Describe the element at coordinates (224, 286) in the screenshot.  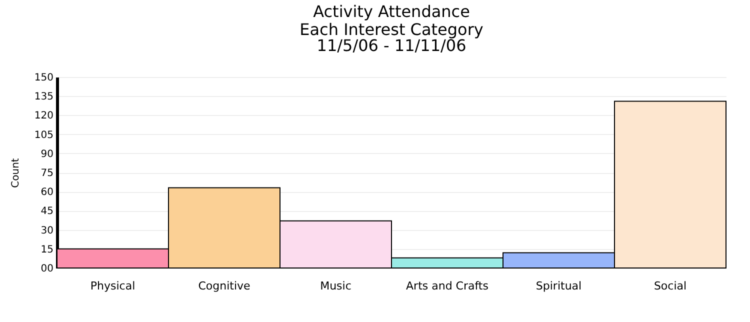
I see `x-tick-label: Cognitive` at that location.